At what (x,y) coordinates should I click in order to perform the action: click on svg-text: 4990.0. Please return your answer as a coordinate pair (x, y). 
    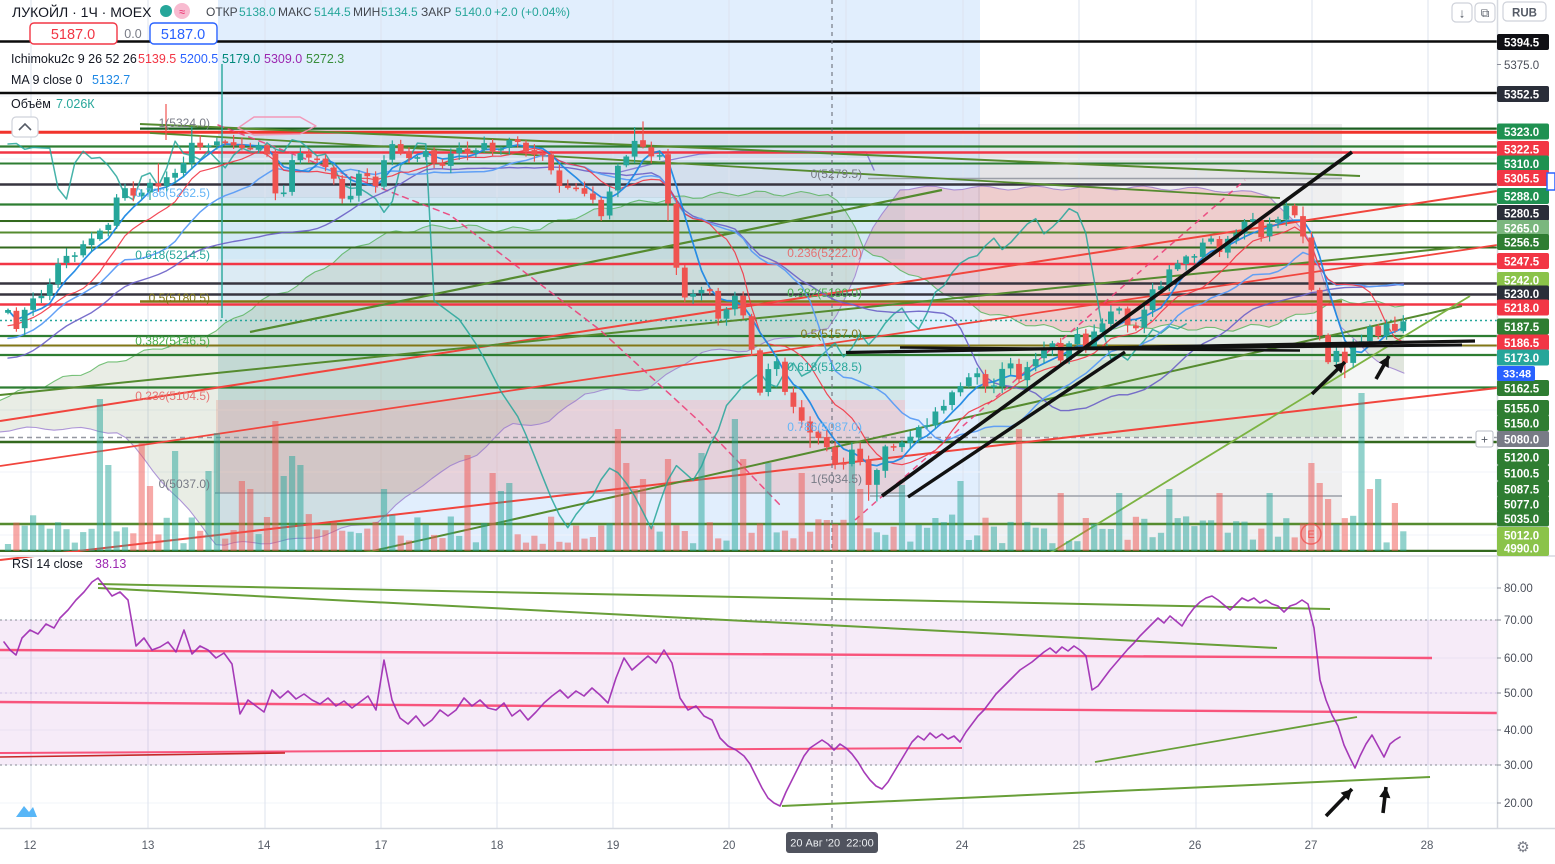
    Looking at the image, I should click on (1521, 550).